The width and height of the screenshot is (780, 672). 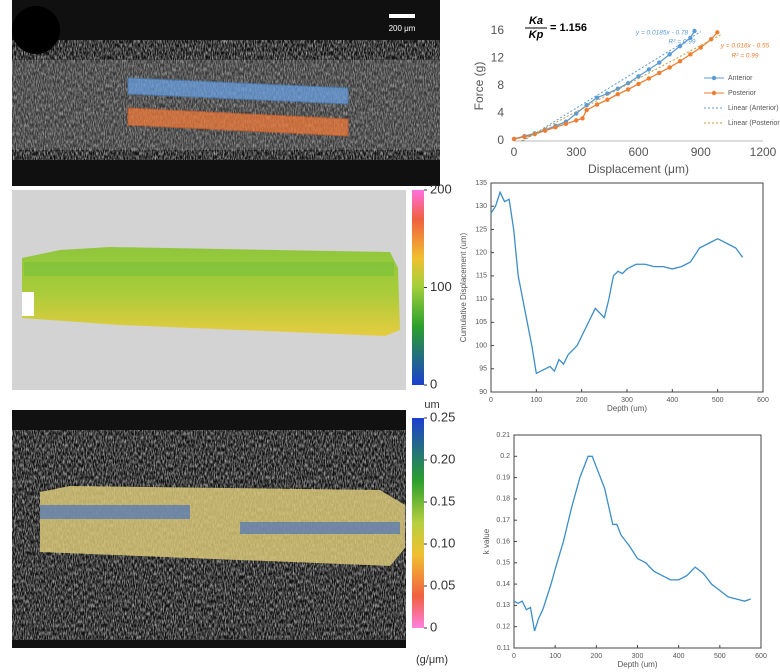 I want to click on y-tick-label: 0.19, so click(x=503, y=477).